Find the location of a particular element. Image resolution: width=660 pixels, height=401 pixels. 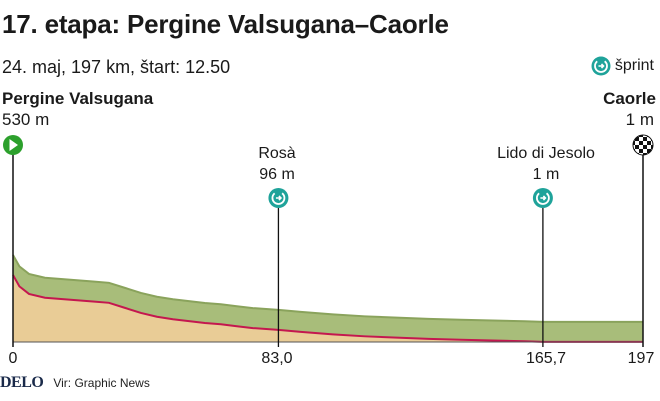

footer: DELO Vir: Graphic News is located at coordinates (75, 383).